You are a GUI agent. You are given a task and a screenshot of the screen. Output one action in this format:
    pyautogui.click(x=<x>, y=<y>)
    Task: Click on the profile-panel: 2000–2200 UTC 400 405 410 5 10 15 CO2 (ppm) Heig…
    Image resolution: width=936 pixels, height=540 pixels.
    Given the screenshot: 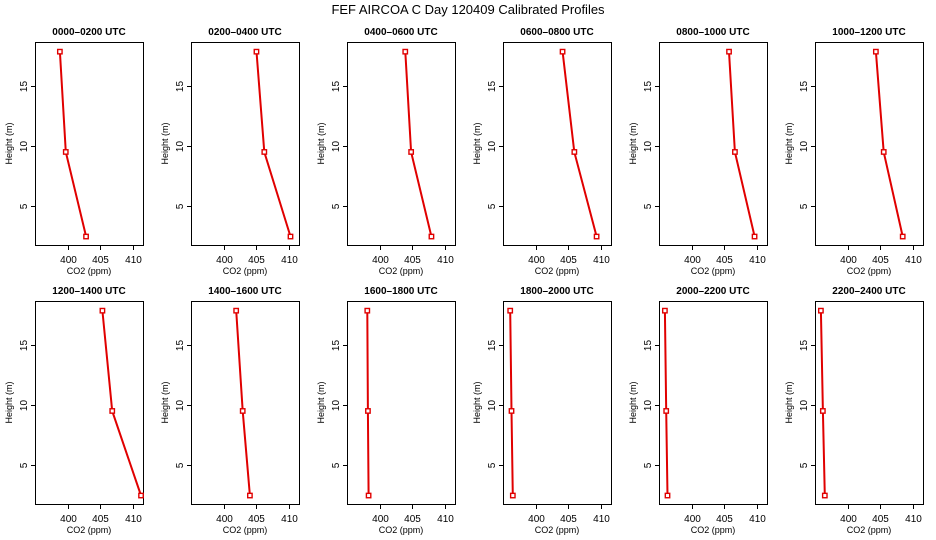 What is the action you would take?
    pyautogui.click(x=698, y=410)
    